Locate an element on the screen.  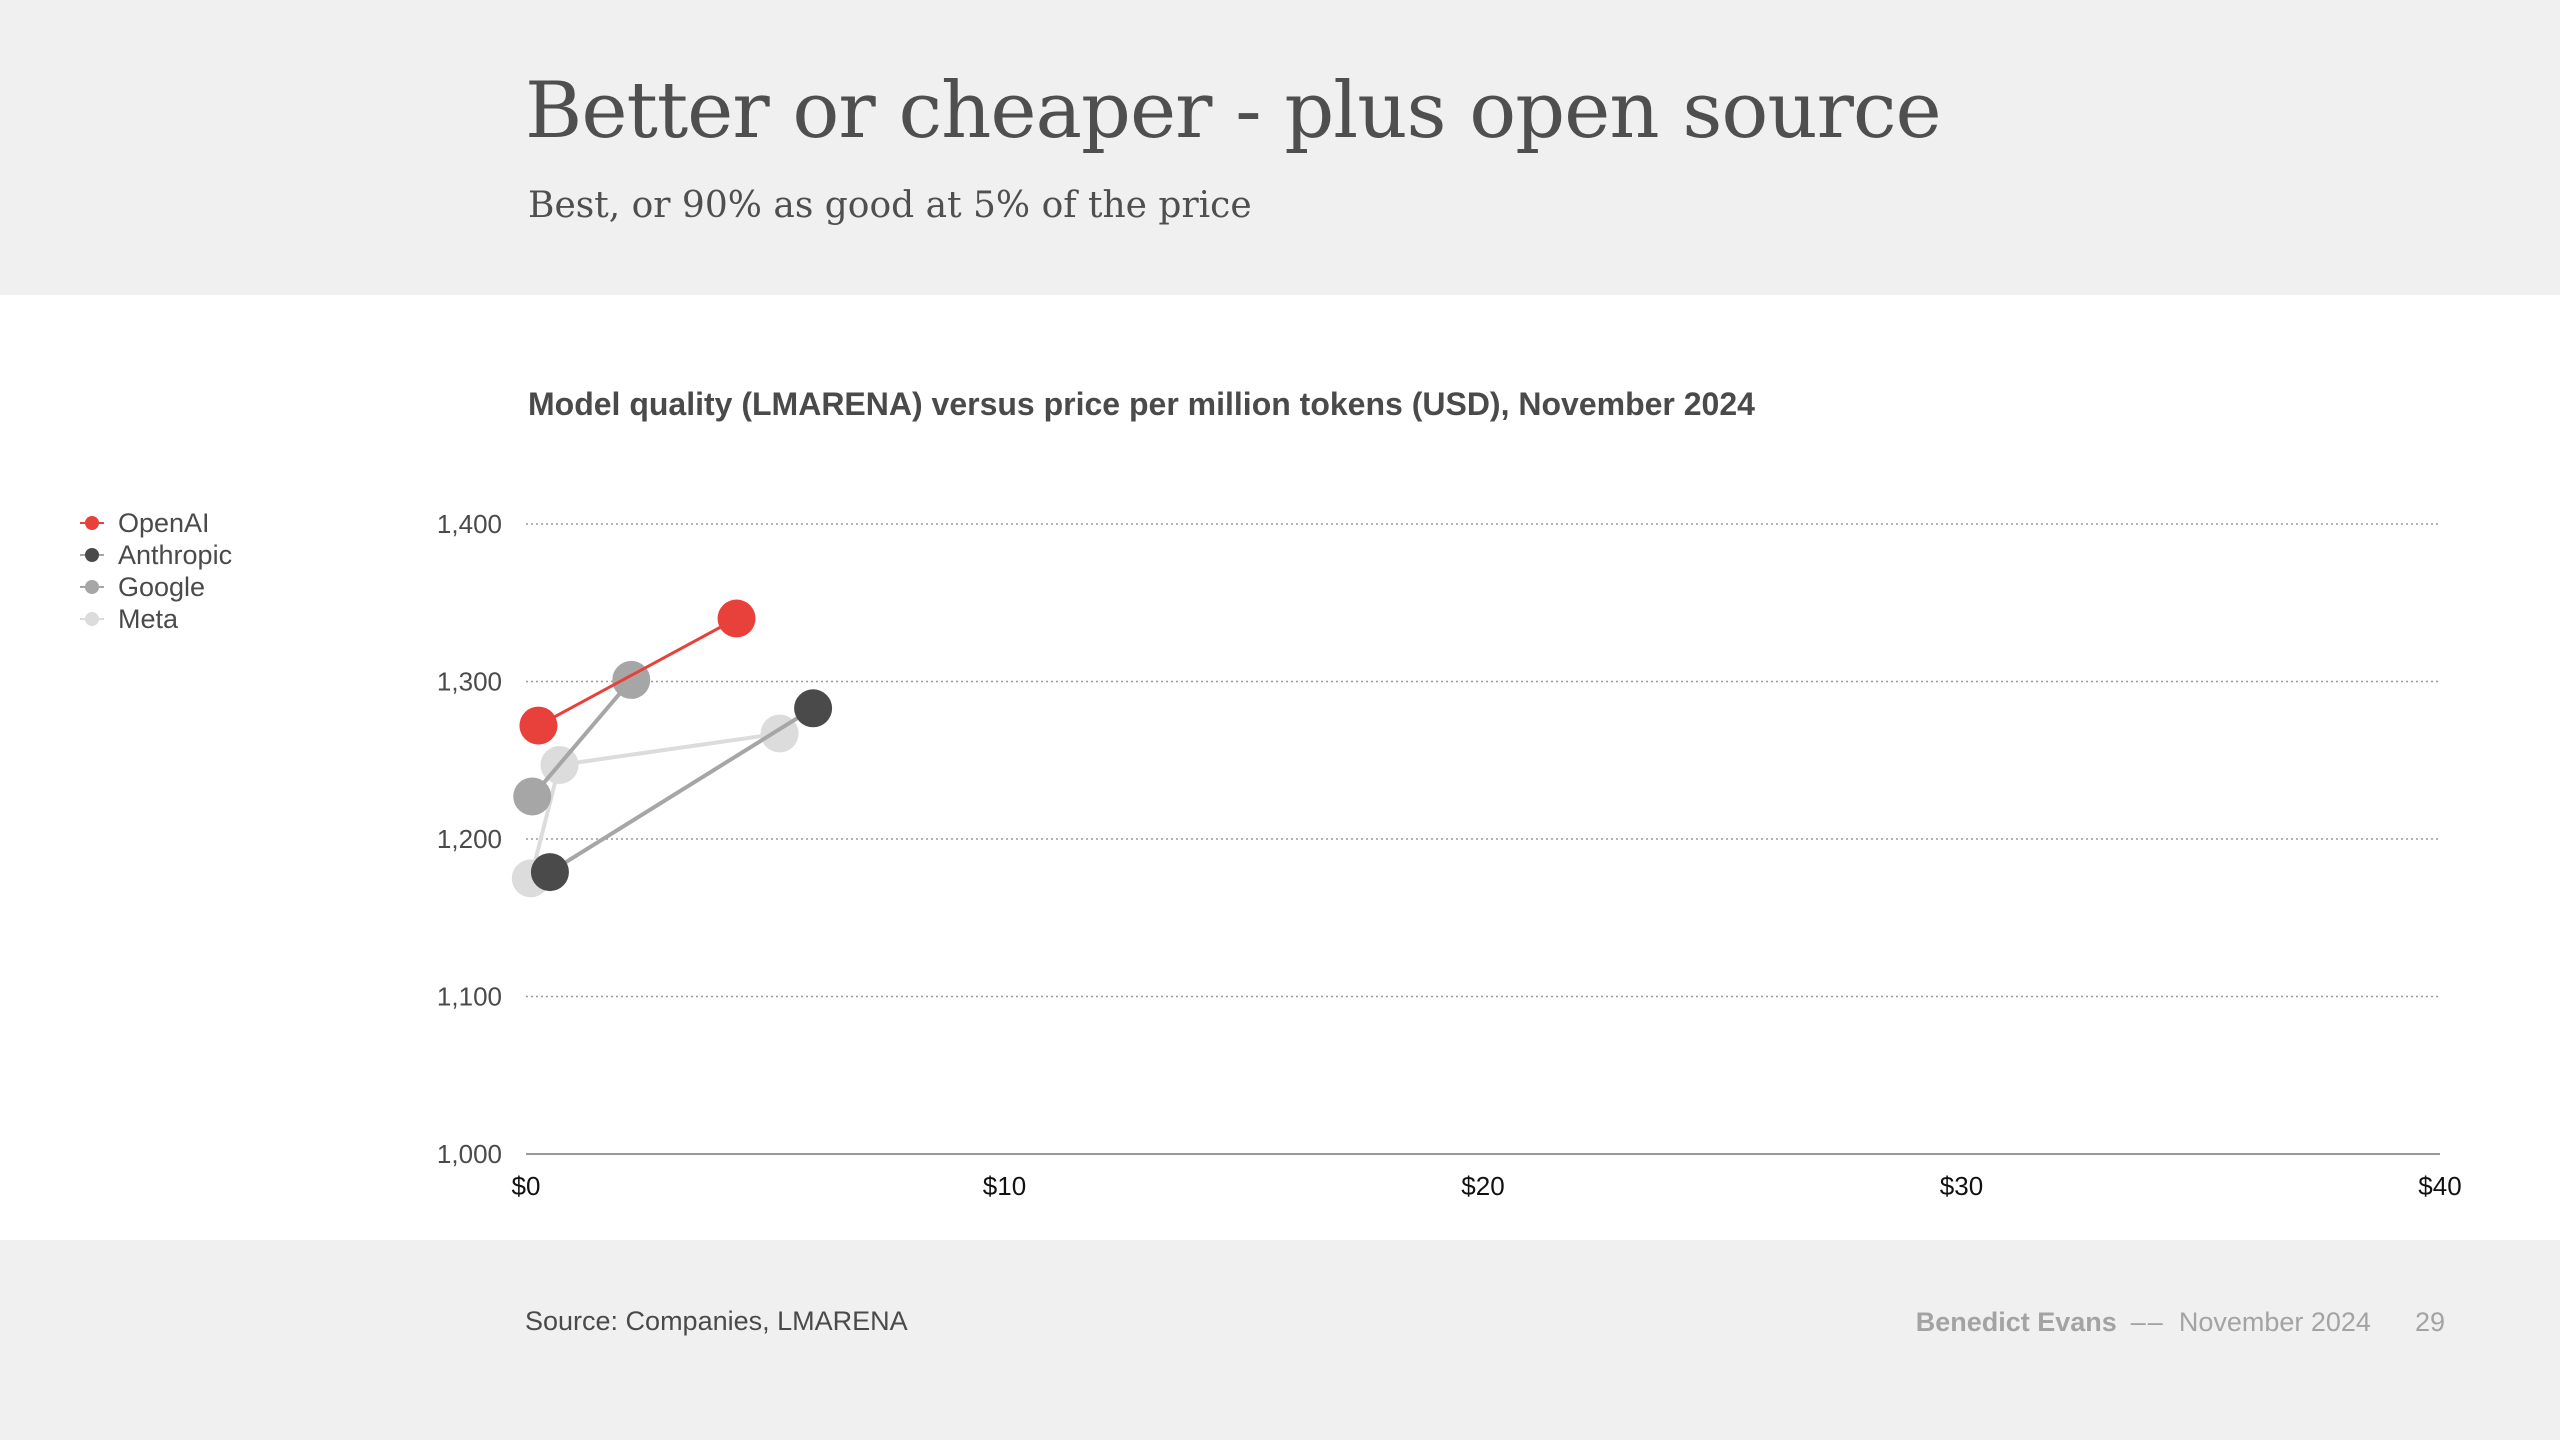
legend-item-openai: OpenAI is located at coordinates (155, 523).